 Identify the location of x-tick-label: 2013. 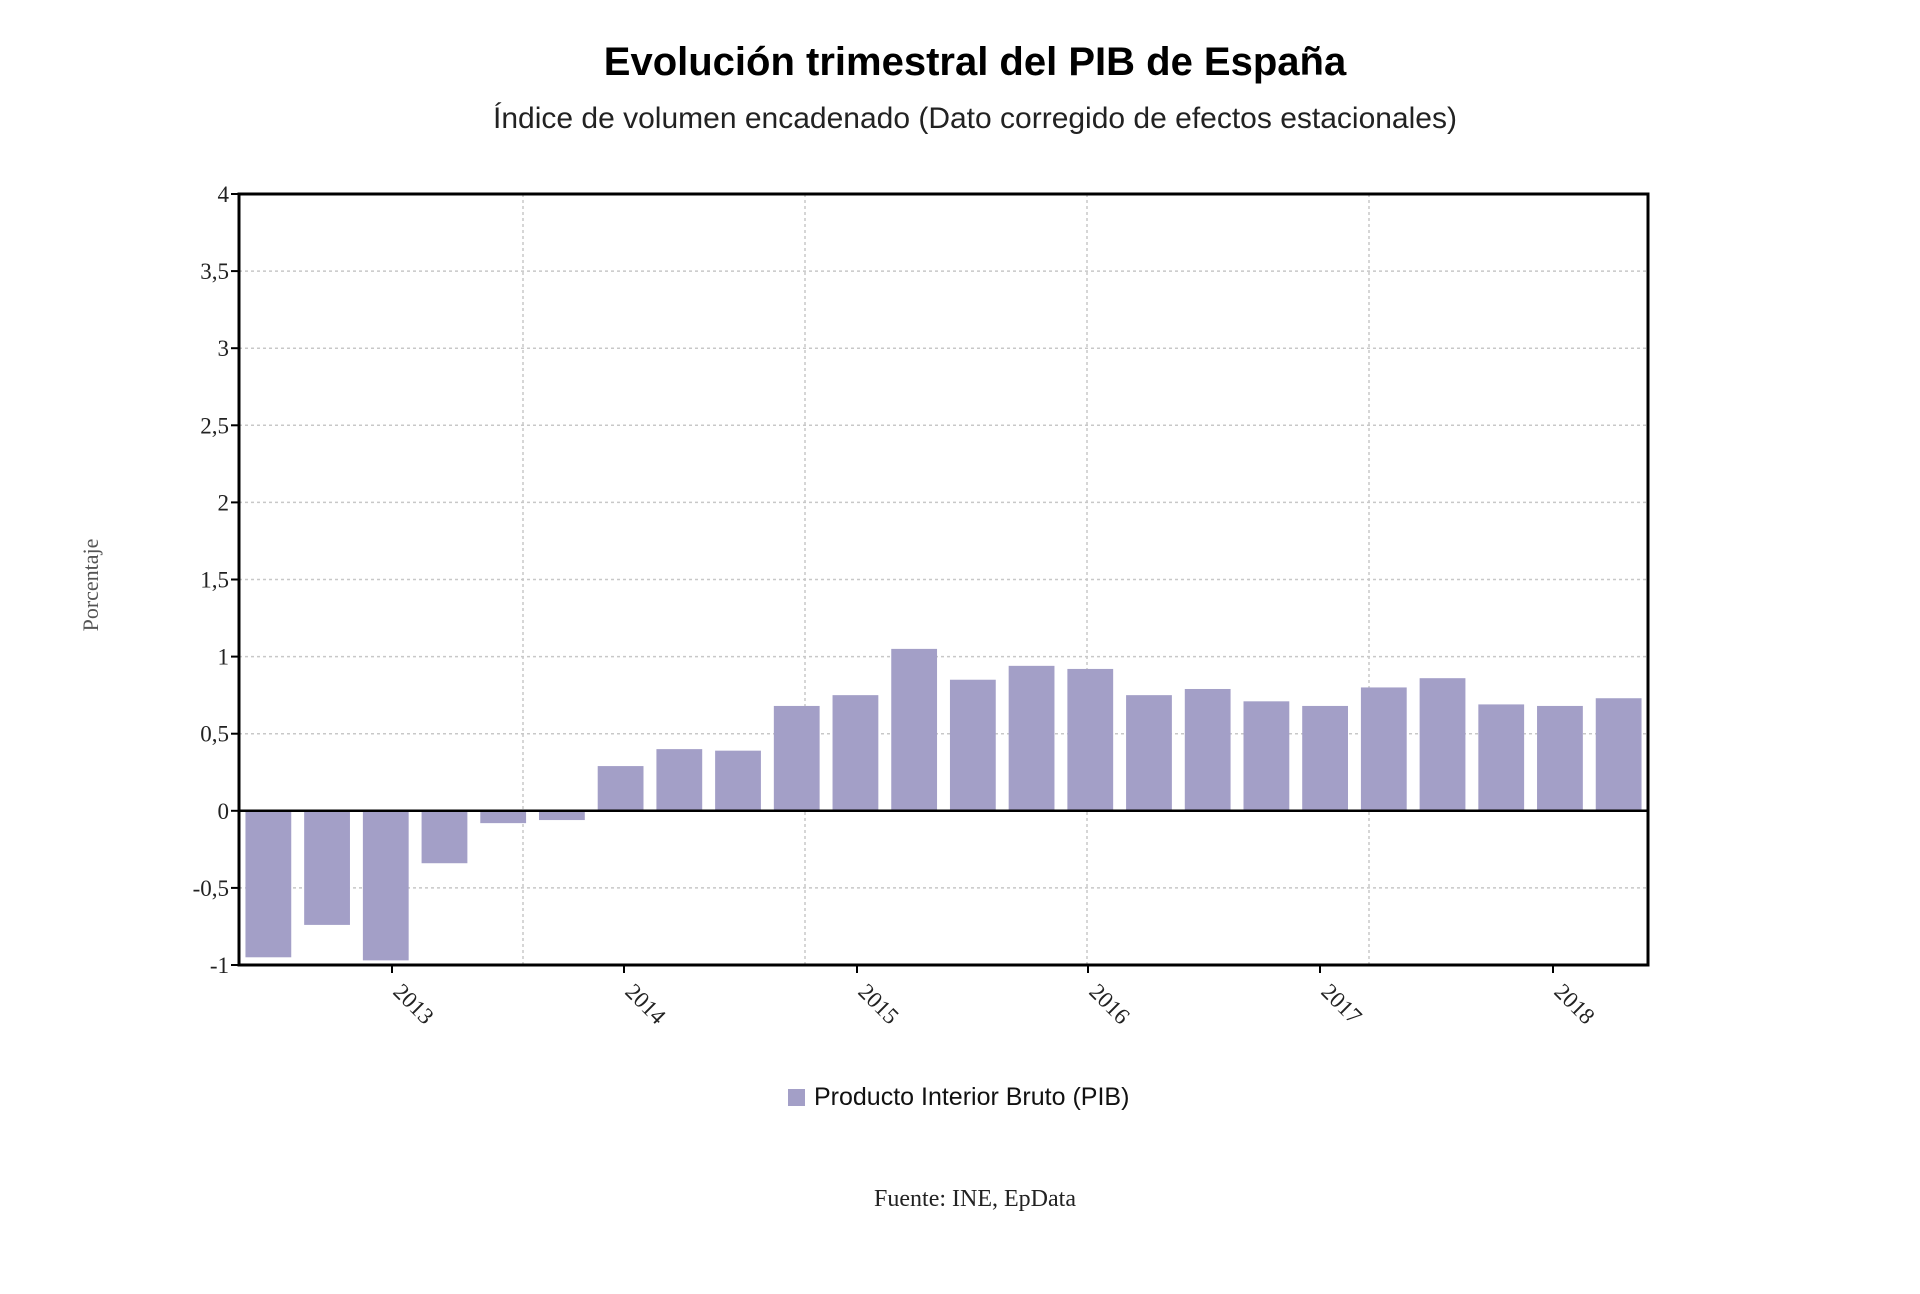
(413, 1004).